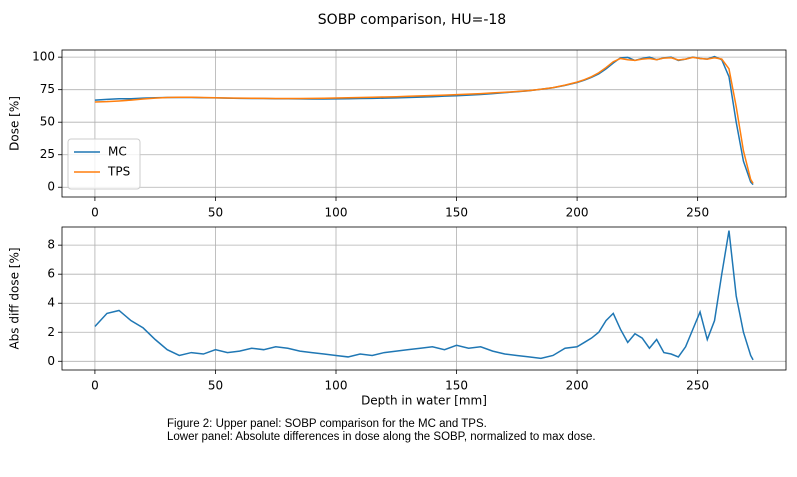  What do you see at coordinates (412, 20) in the screenshot?
I see `chart-title: SOBP comparison, HU=-18` at bounding box center [412, 20].